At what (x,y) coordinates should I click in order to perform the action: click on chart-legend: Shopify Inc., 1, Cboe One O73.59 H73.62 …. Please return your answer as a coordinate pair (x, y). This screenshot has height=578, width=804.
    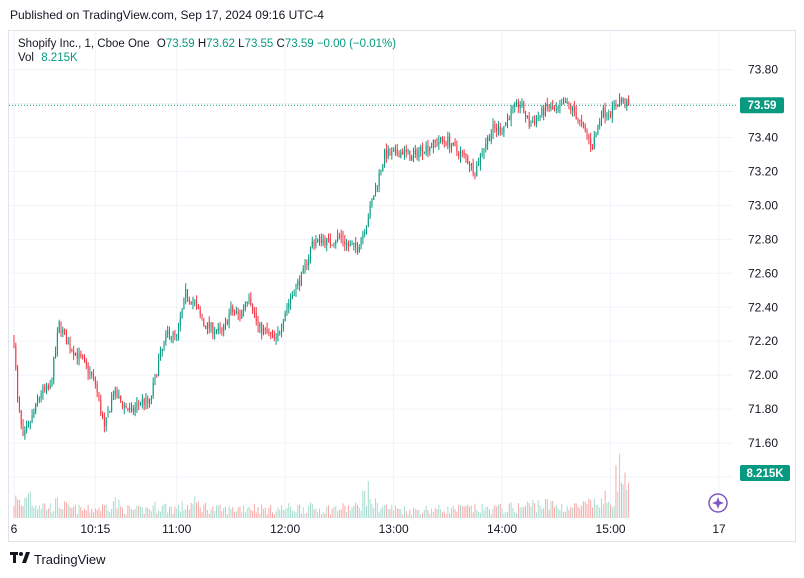
    Looking at the image, I should click on (207, 44).